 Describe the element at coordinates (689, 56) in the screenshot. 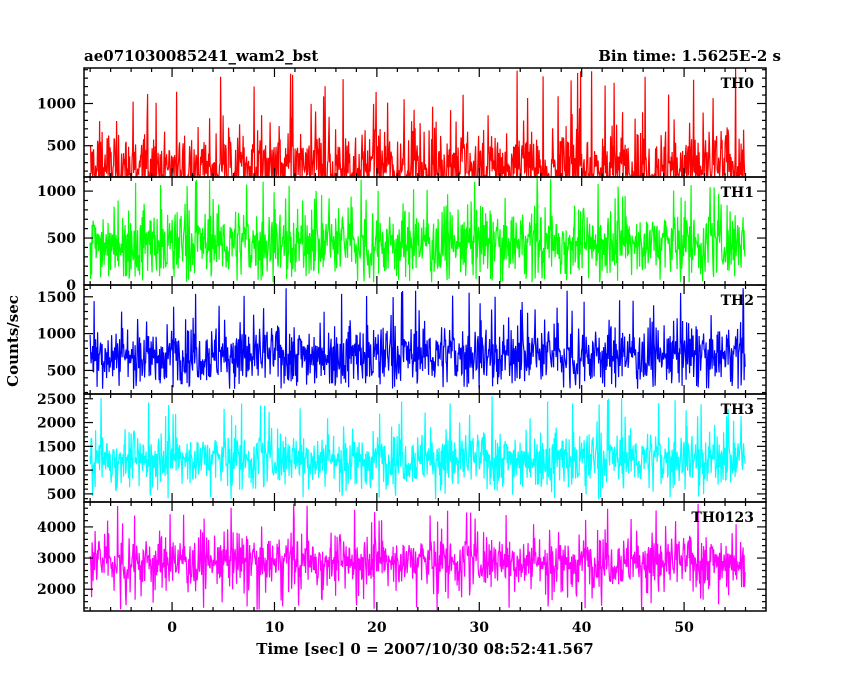

I see `bin-time-label: Bin time: 1.5625E-2 s` at that location.